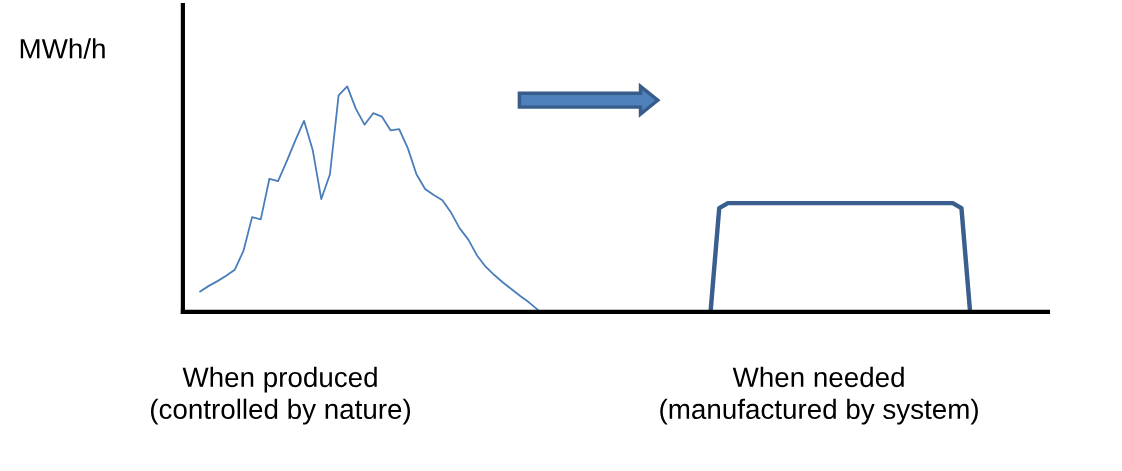 This screenshot has width=1122, height=471. Describe the element at coordinates (280, 395) in the screenshot. I see `text: When produced (controlled by nature)` at that location.